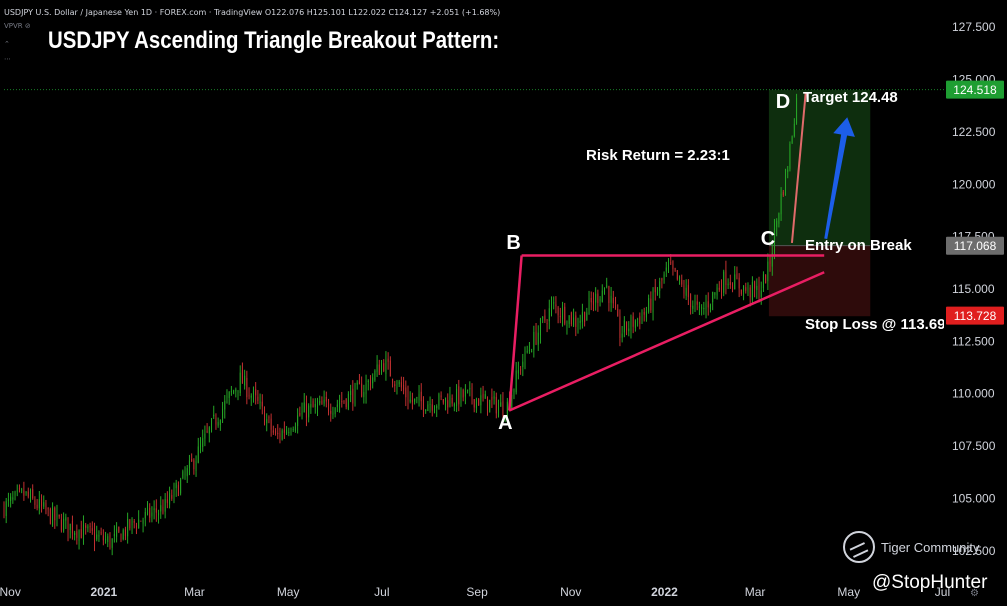  Describe the element at coordinates (975, 90) in the screenshot. I see `price-badge-current-text: 124.518` at that location.